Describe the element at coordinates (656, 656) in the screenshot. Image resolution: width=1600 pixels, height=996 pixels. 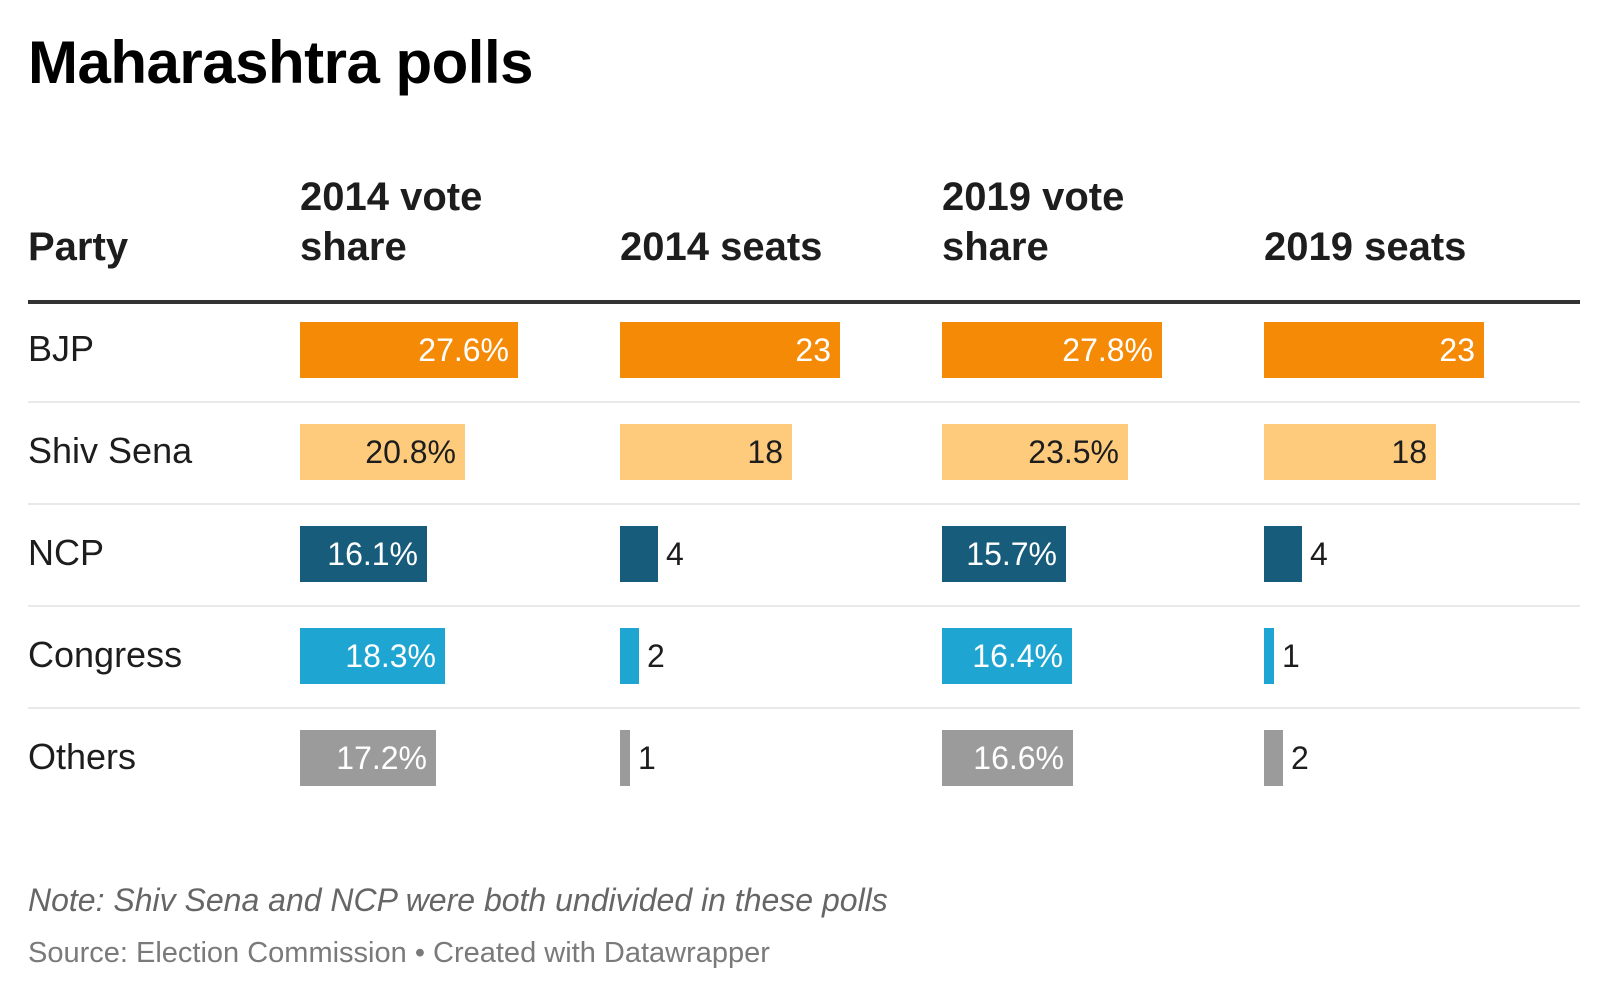
I see `value-label-seats_2014: 2` at that location.